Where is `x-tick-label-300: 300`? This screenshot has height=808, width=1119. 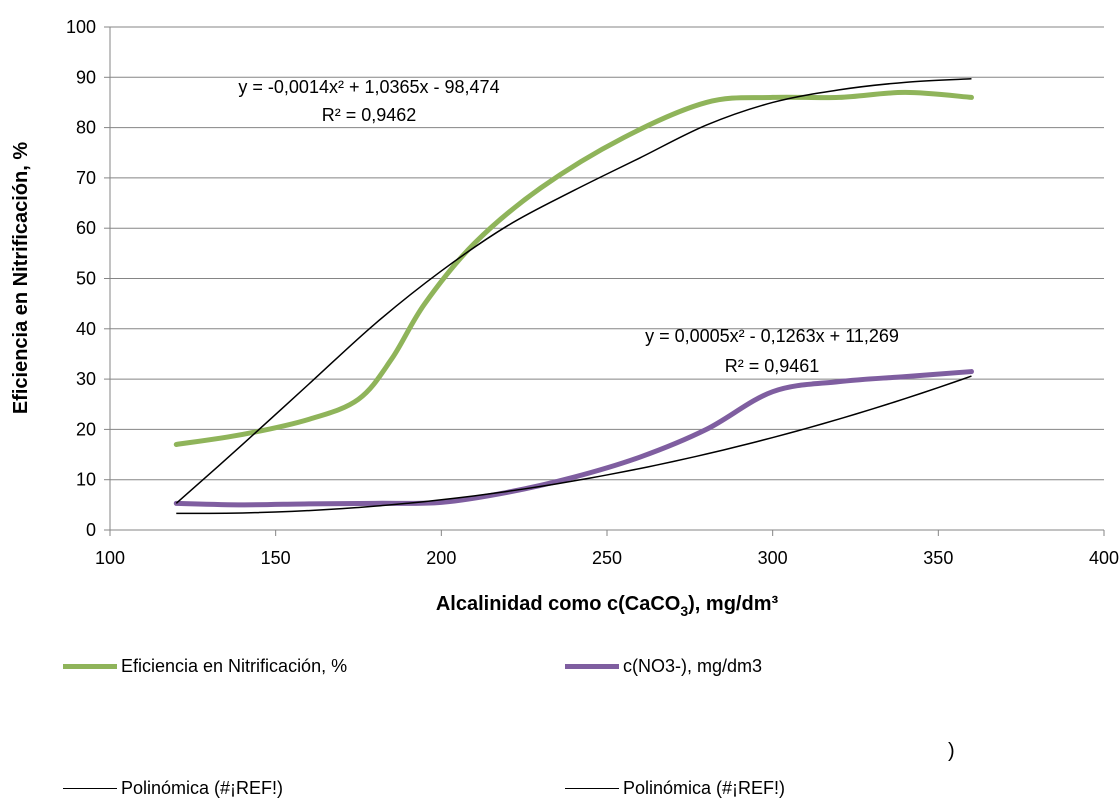
x-tick-label-300: 300 is located at coordinates (773, 558).